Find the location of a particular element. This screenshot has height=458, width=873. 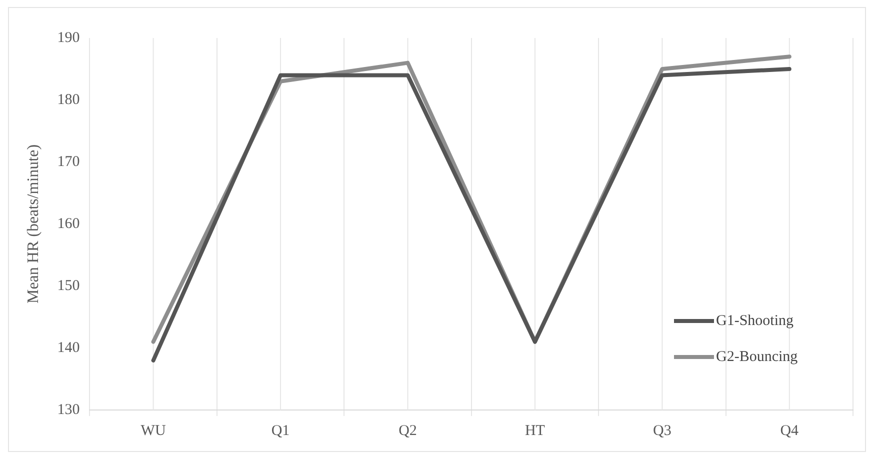

x-tick-label: Q1 is located at coordinates (280, 430).